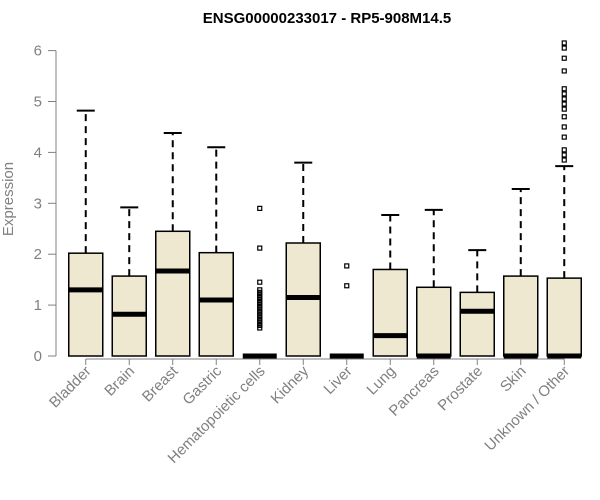 Image resolution: width=600 pixels, height=500 pixels. What do you see at coordinates (38, 356) in the screenshot?
I see `y-tick-label: 0` at bounding box center [38, 356].